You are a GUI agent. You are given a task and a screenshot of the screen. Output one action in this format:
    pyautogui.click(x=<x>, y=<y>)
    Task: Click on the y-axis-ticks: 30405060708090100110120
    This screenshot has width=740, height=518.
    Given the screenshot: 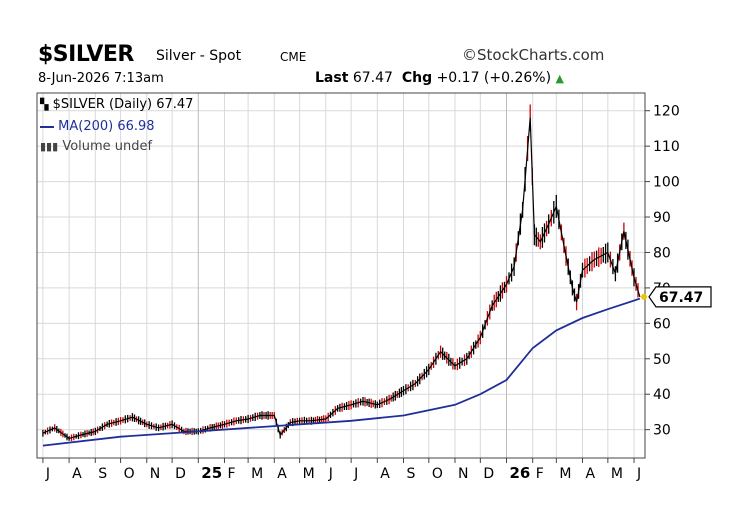 What is the action you would take?
    pyautogui.click(x=662, y=271)
    